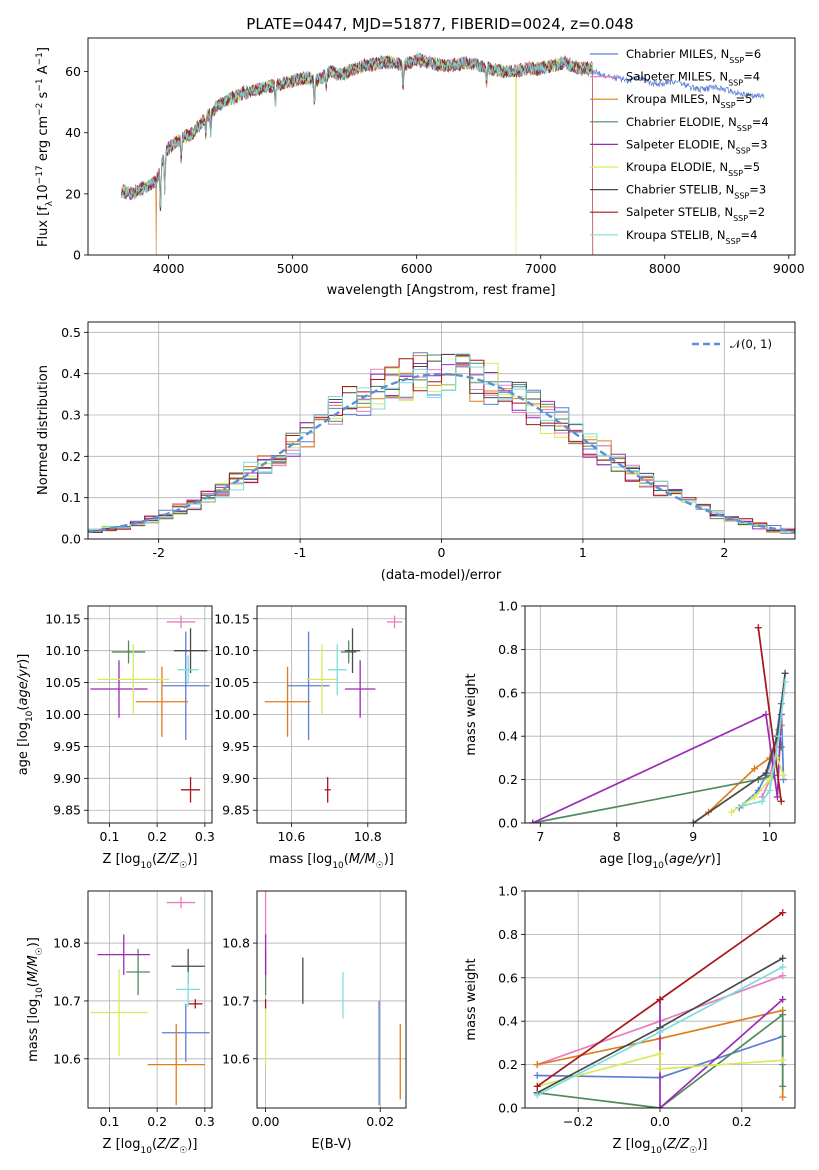  What do you see at coordinates (73, 132) in the screenshot?
I see `y-tick-label: 40` at bounding box center [73, 132].